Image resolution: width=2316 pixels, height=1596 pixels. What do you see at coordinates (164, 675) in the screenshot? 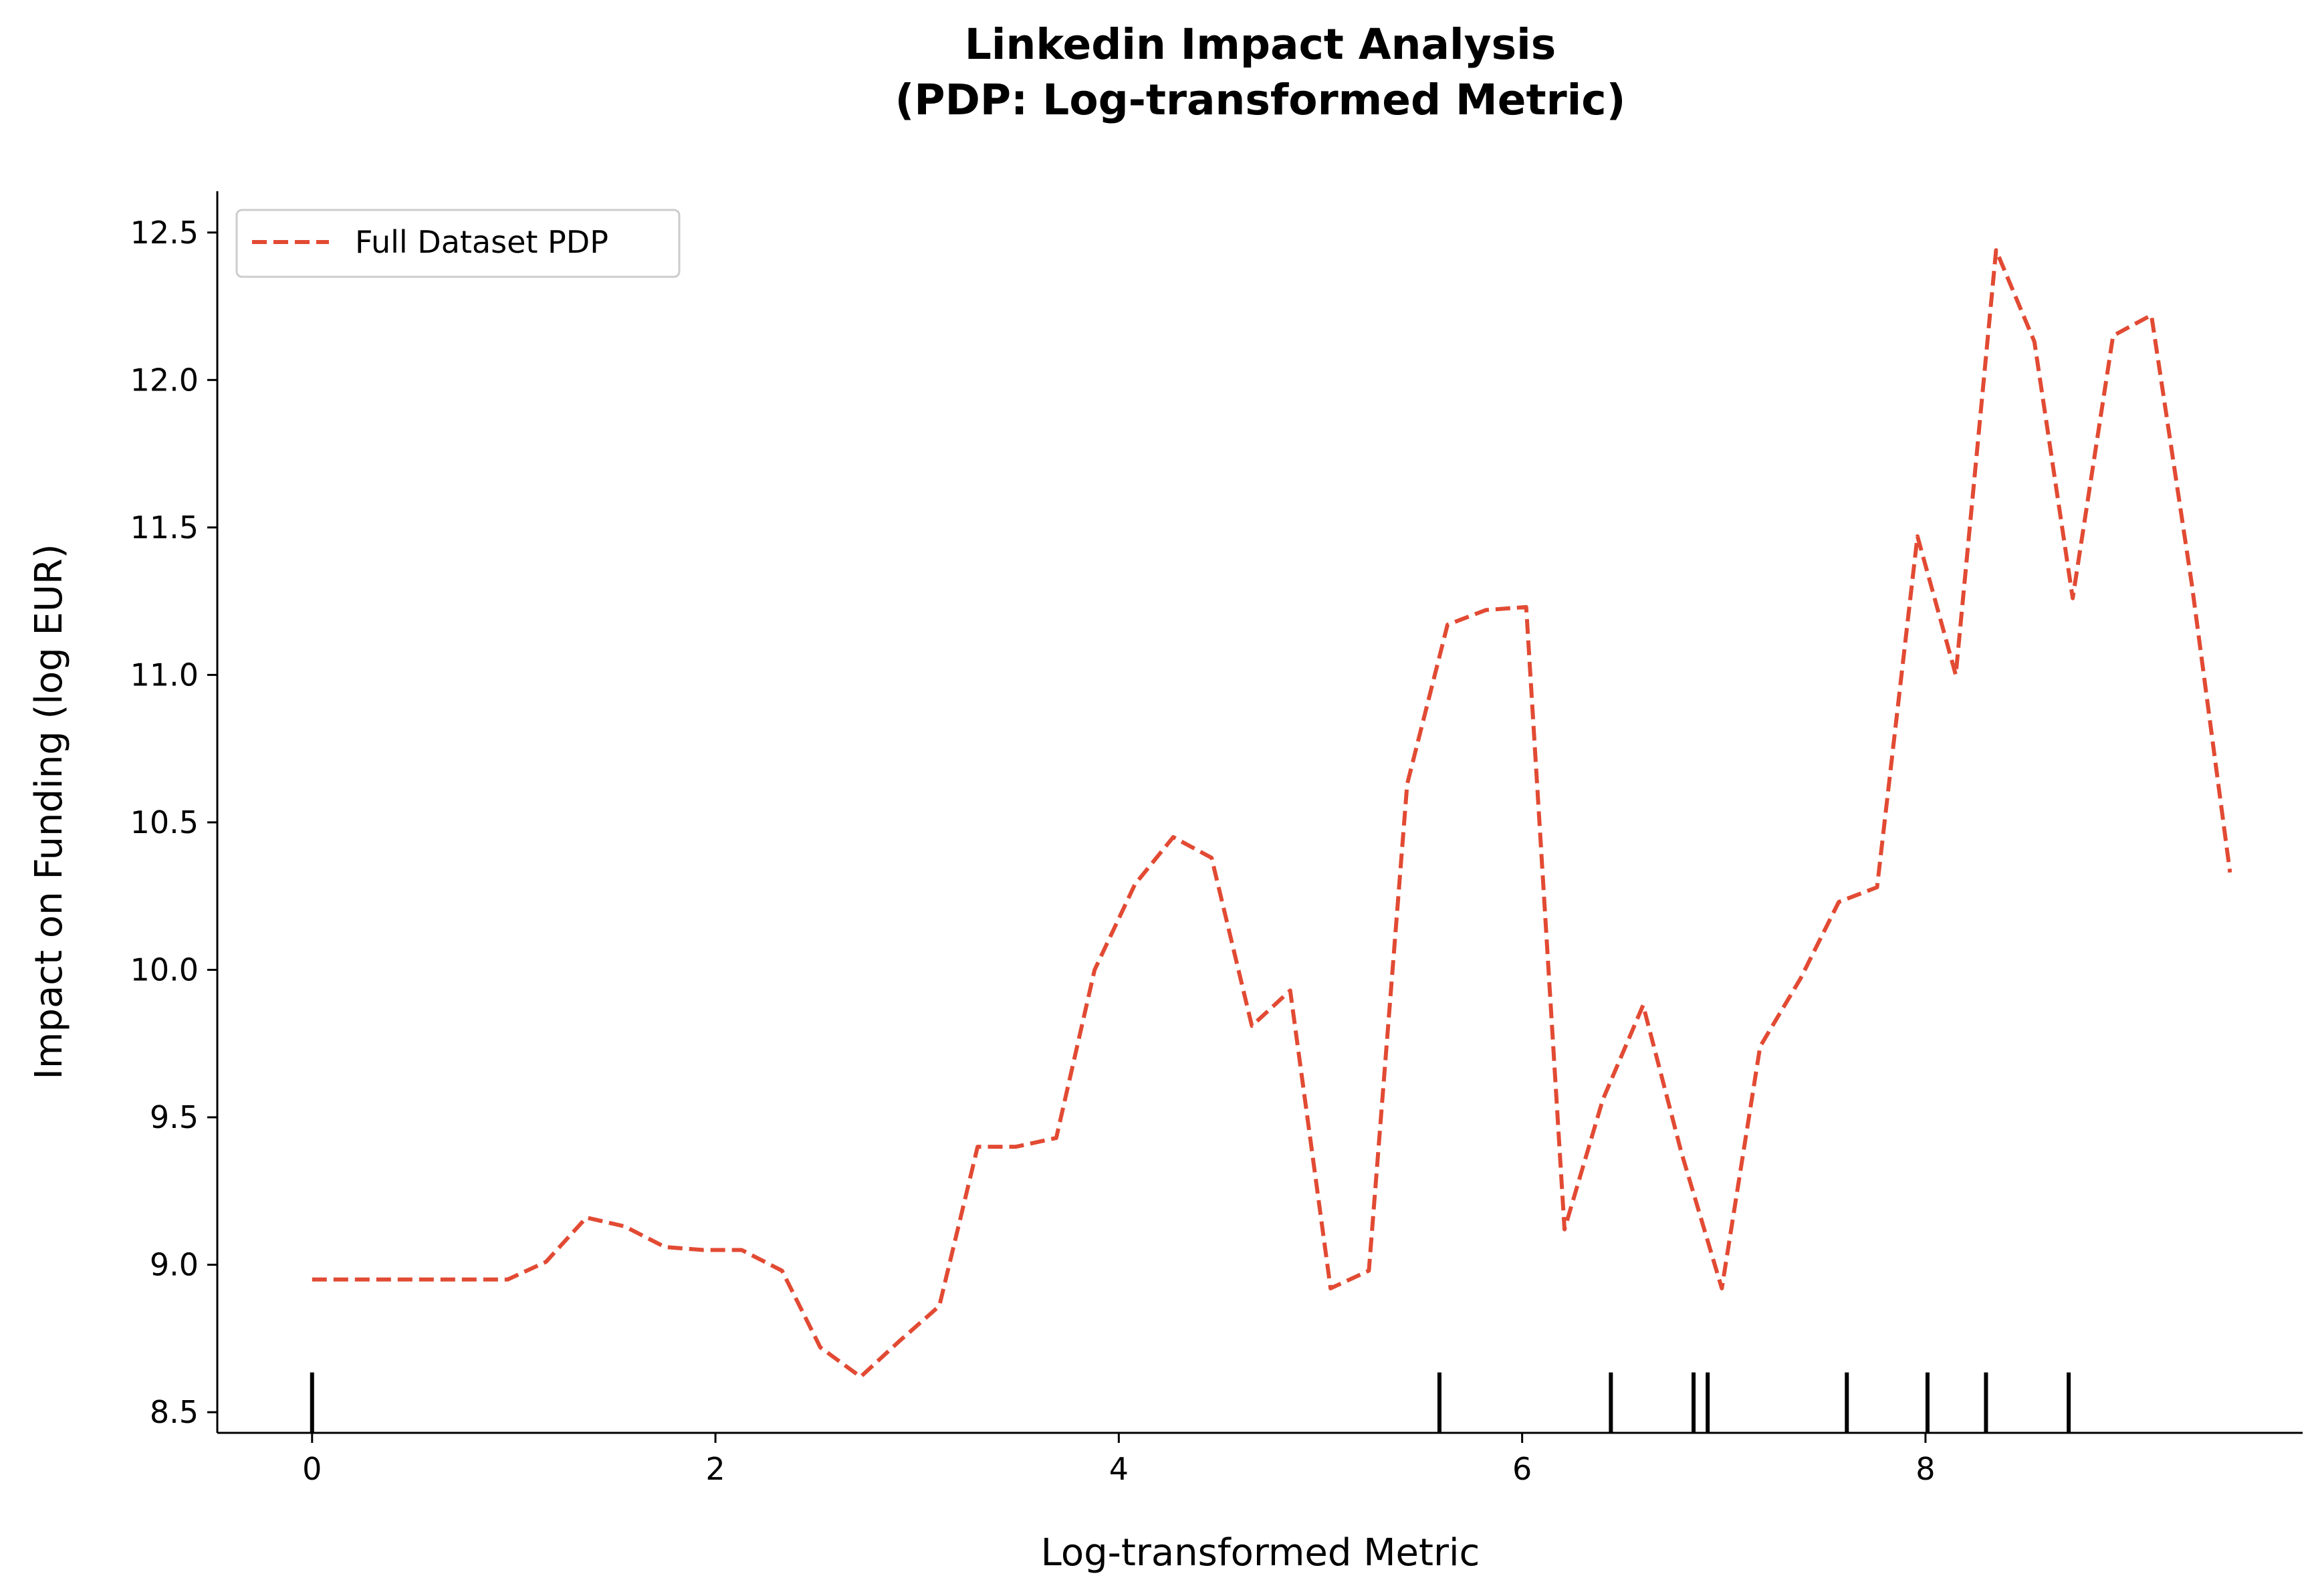
I see `y-tick-label: 11.0` at bounding box center [164, 675].